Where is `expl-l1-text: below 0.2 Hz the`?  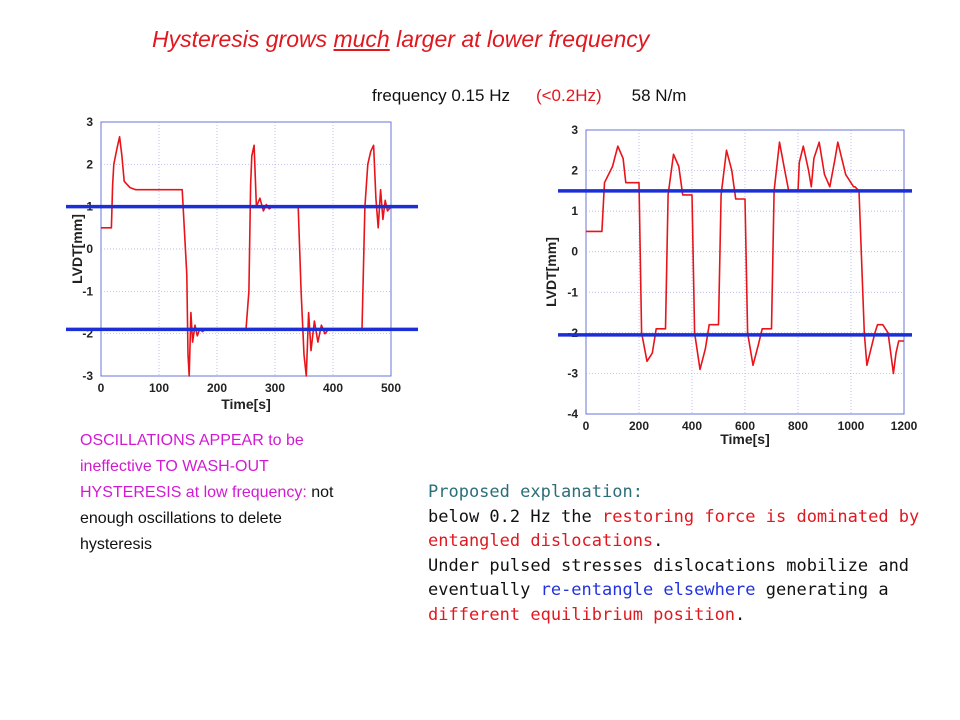
expl-l1-text: below 0.2 Hz the is located at coordinates (515, 516).